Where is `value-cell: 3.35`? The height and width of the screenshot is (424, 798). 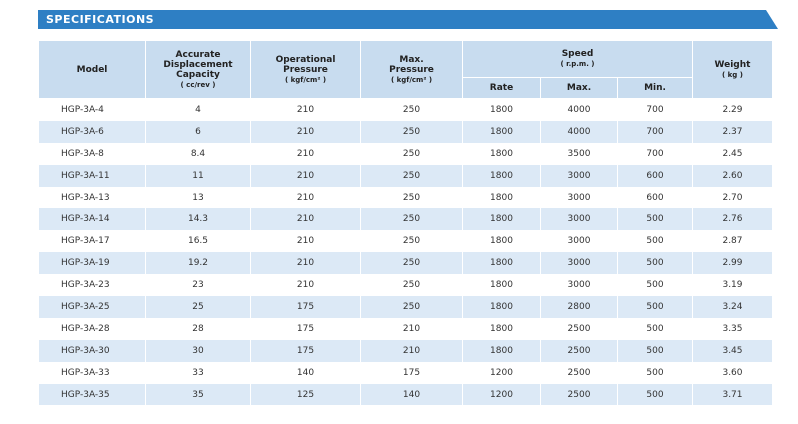 value-cell: 3.35 is located at coordinates (732, 328).